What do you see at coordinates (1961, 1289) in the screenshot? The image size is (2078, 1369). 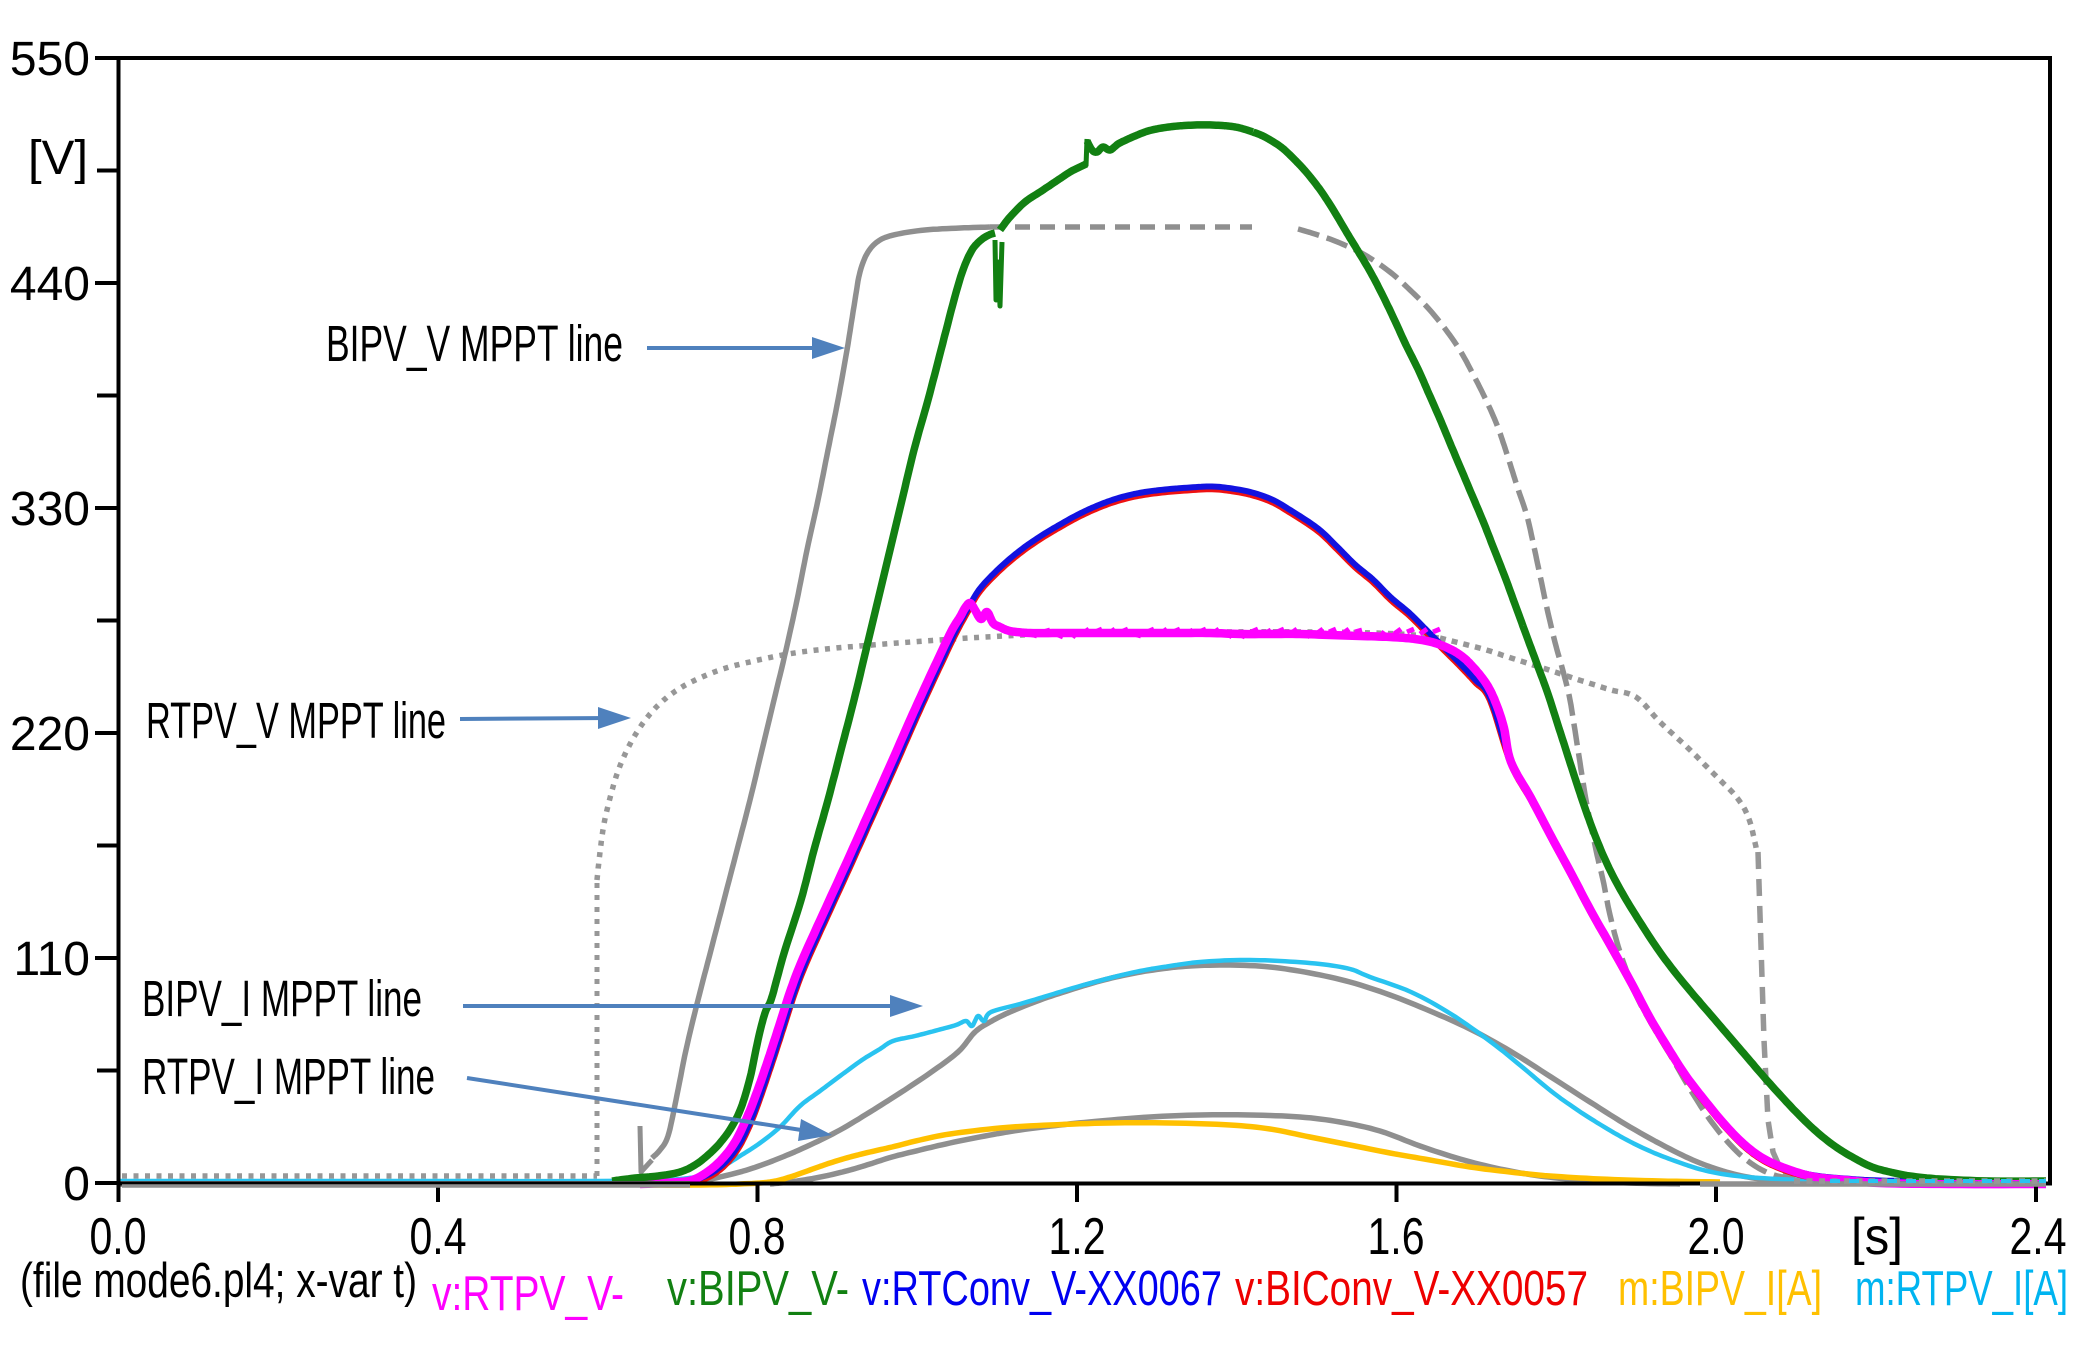 I see `svg-text: m:RTPV_I[A]` at bounding box center [1961, 1289].